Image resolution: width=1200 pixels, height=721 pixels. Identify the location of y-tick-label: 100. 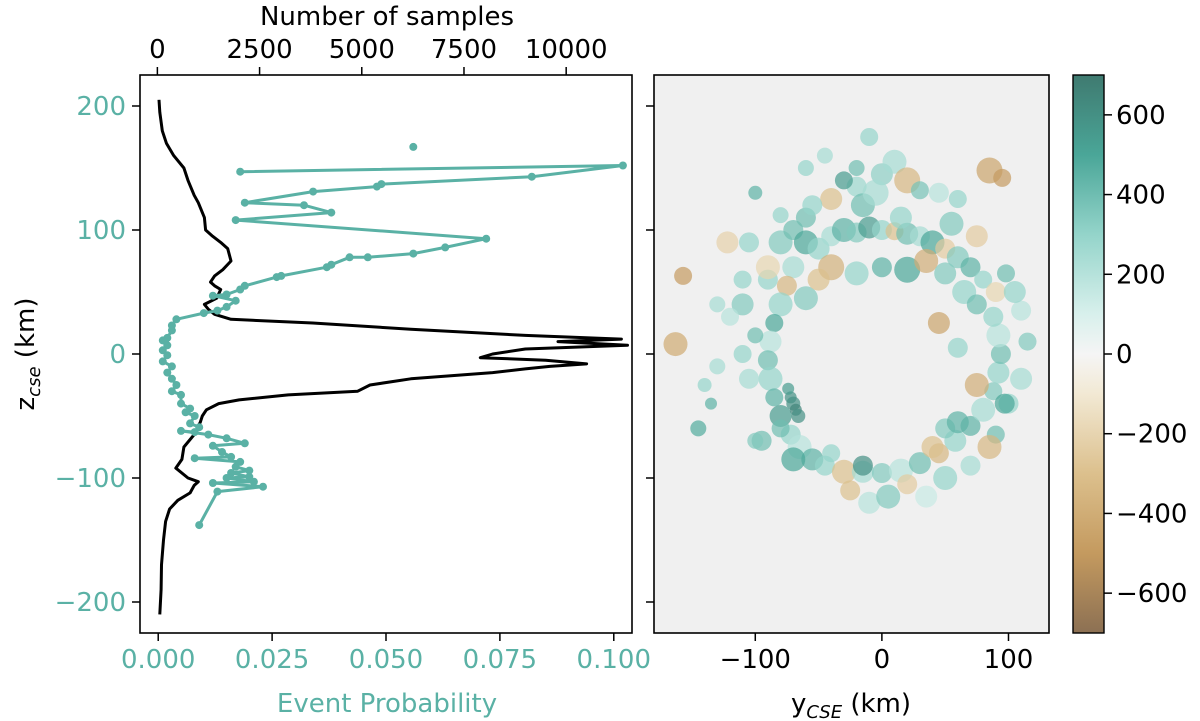
(101, 231).